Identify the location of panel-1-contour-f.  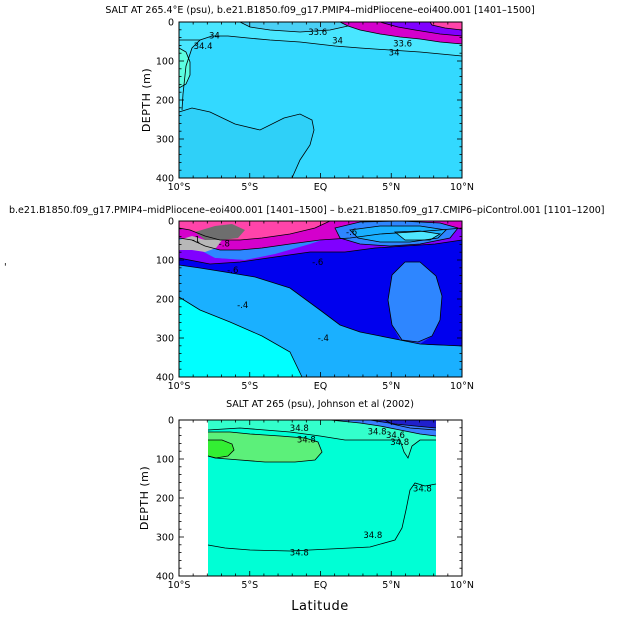
(405, 35).